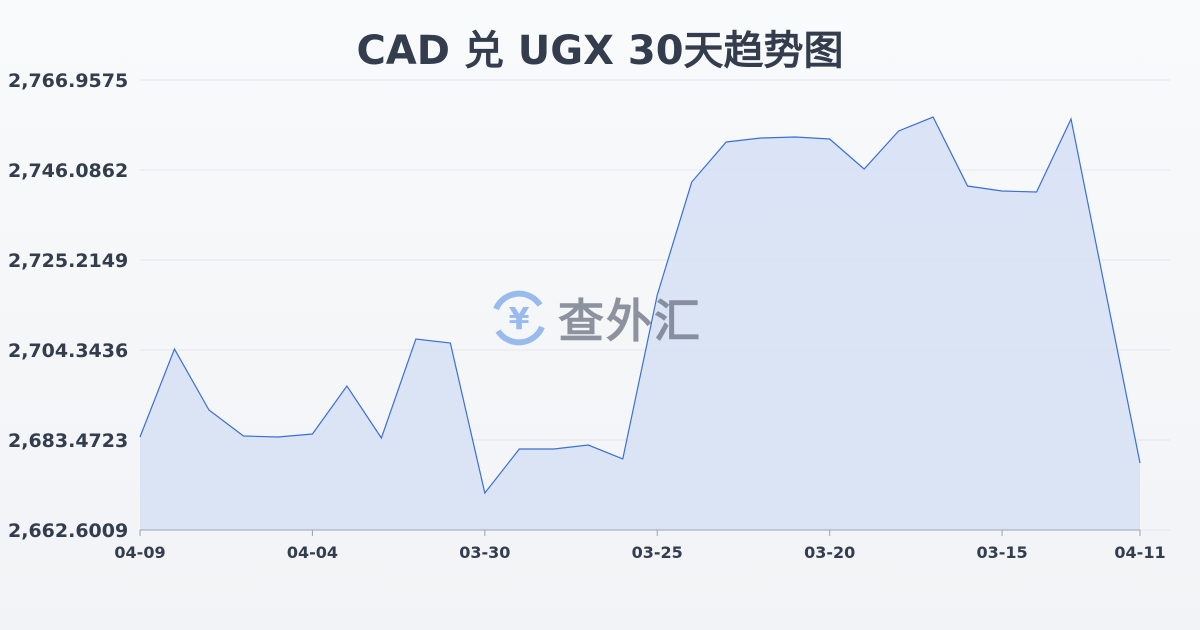 This screenshot has height=630, width=1200. Describe the element at coordinates (600, 51) in the screenshot. I see `chart-title: CAD 兑 UGX 30天趋势图` at that location.